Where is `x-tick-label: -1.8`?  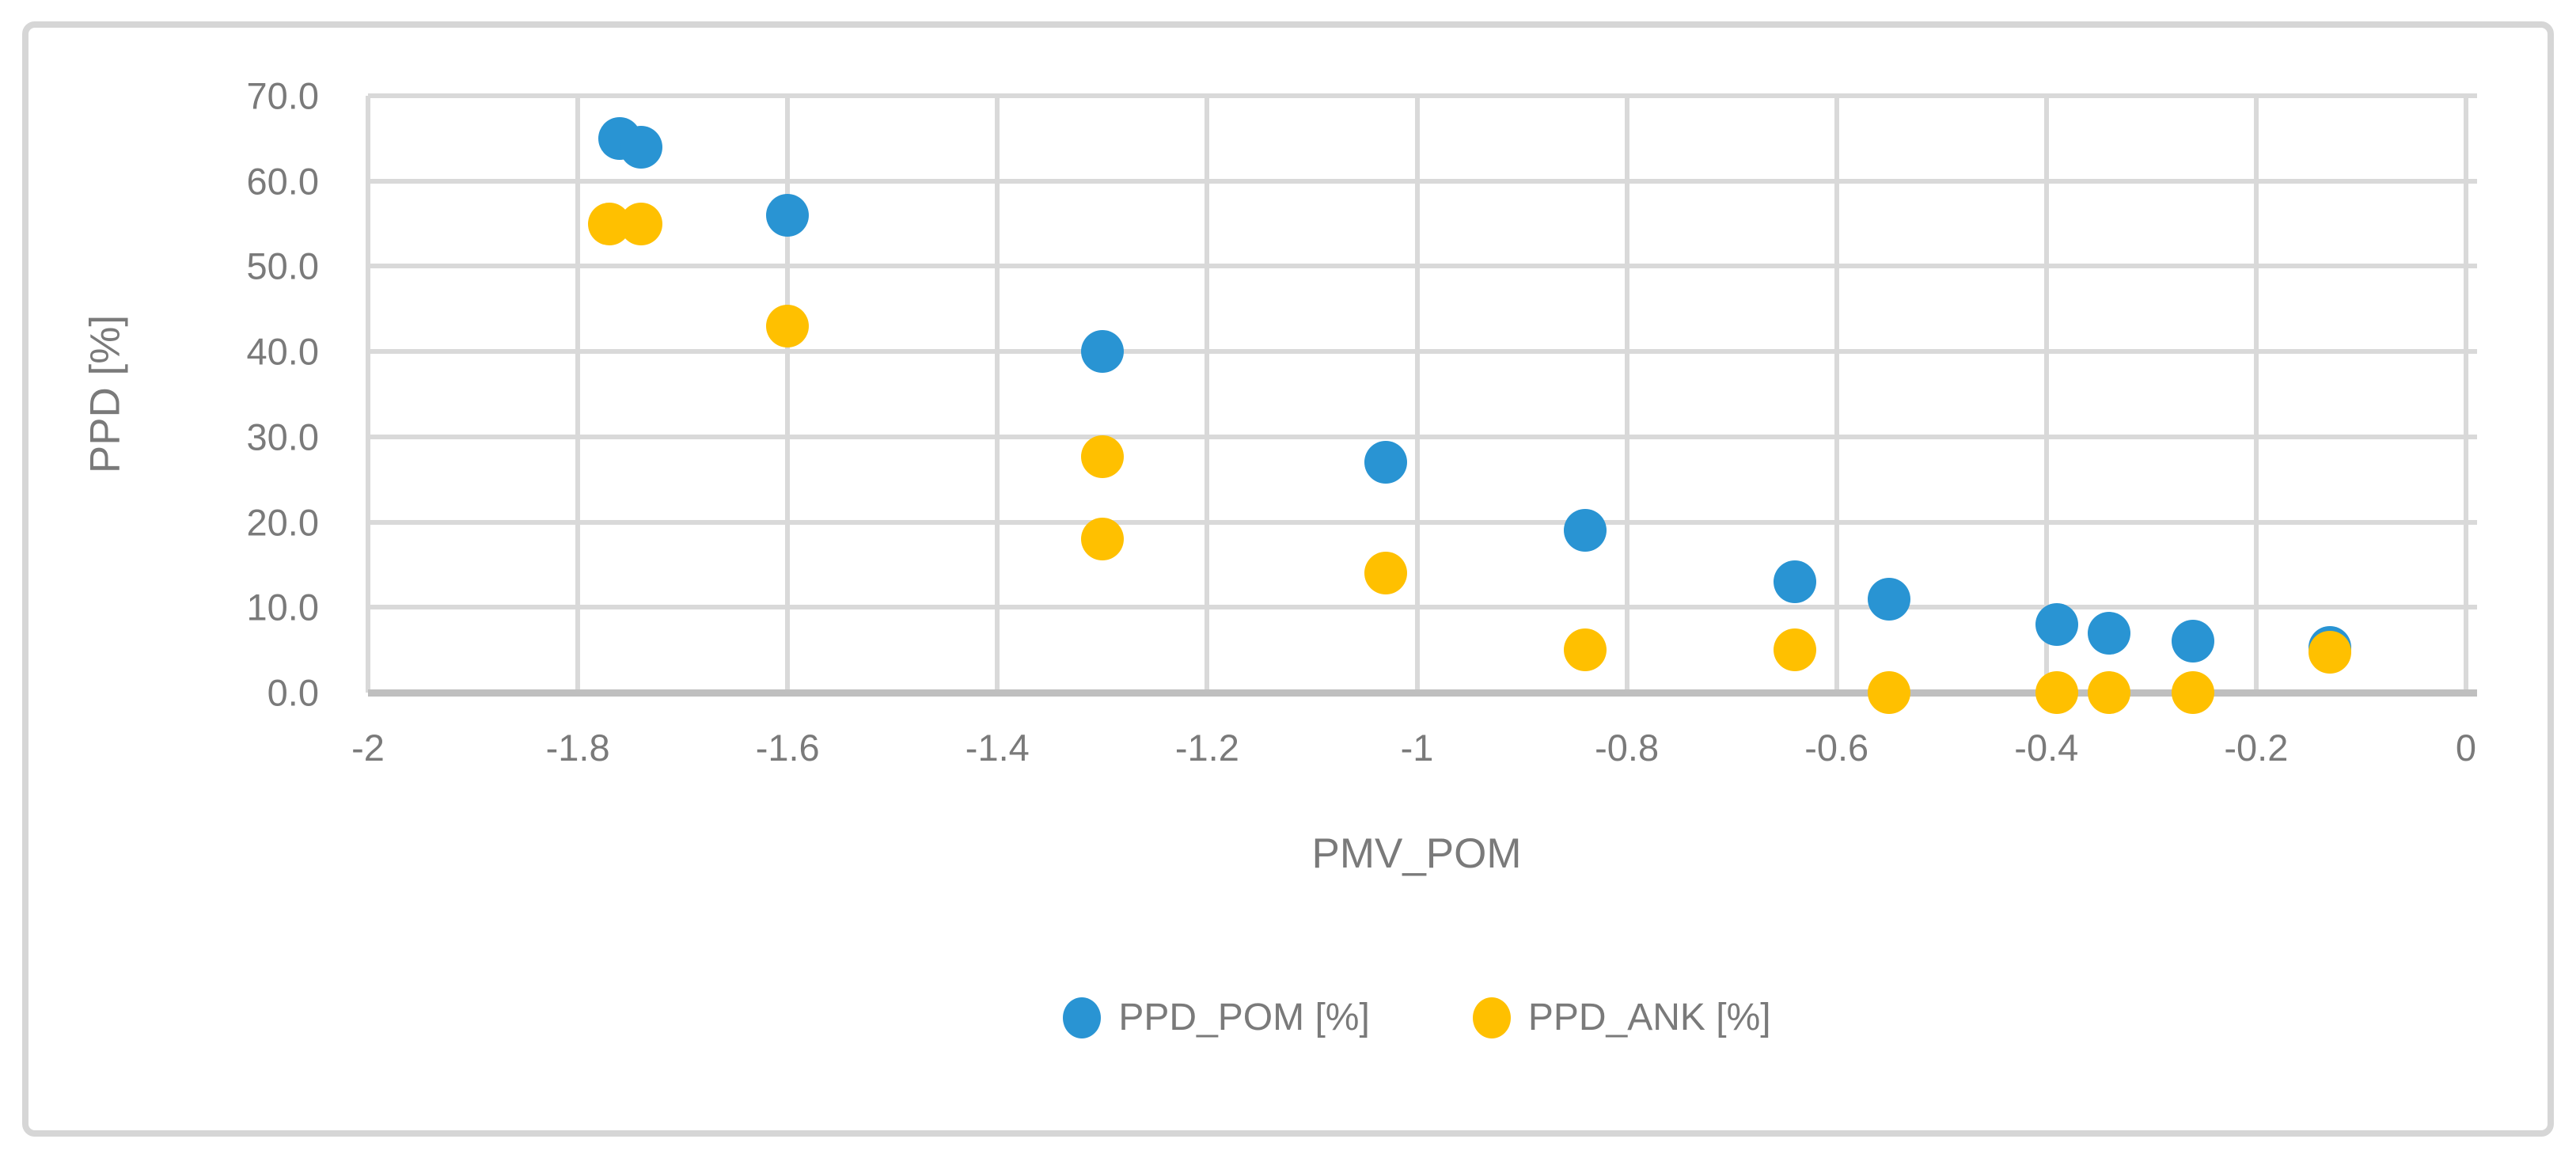
x-tick-label: -1.8 is located at coordinates (577, 748).